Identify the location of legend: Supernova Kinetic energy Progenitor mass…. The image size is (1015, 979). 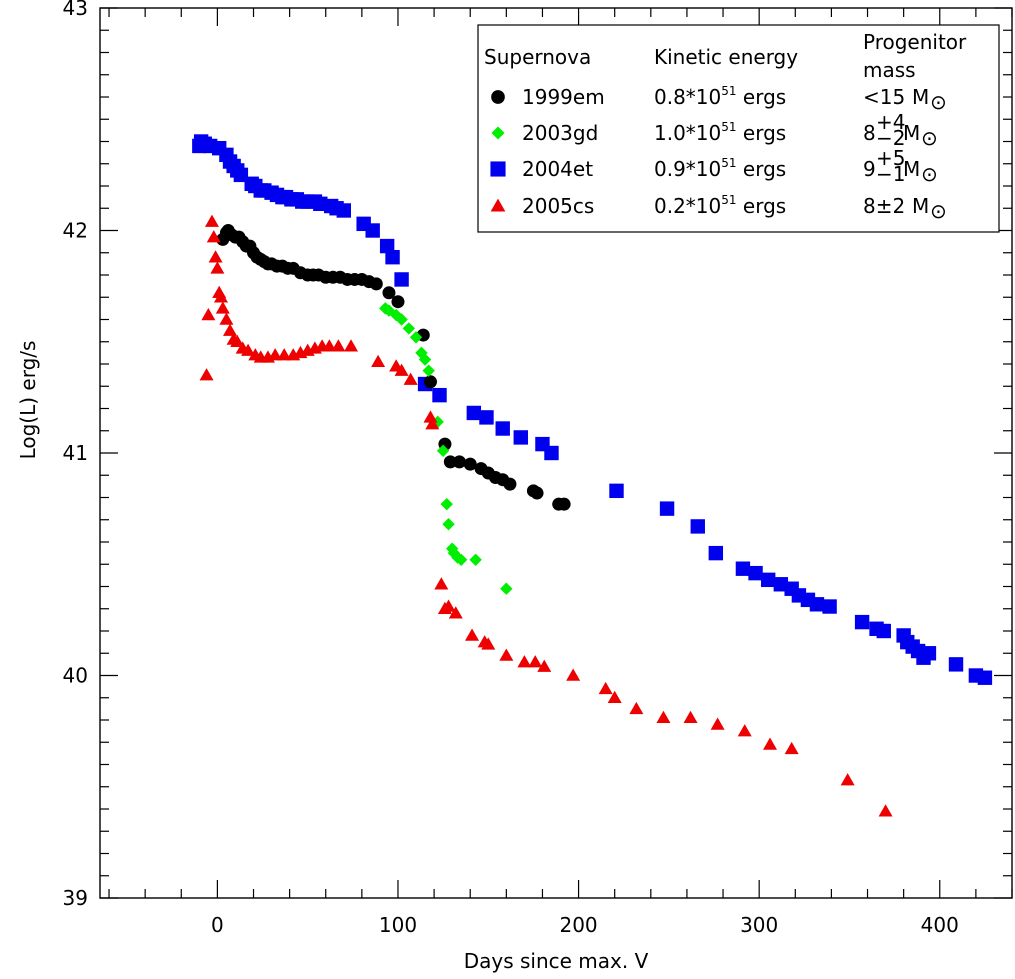
(738, 128).